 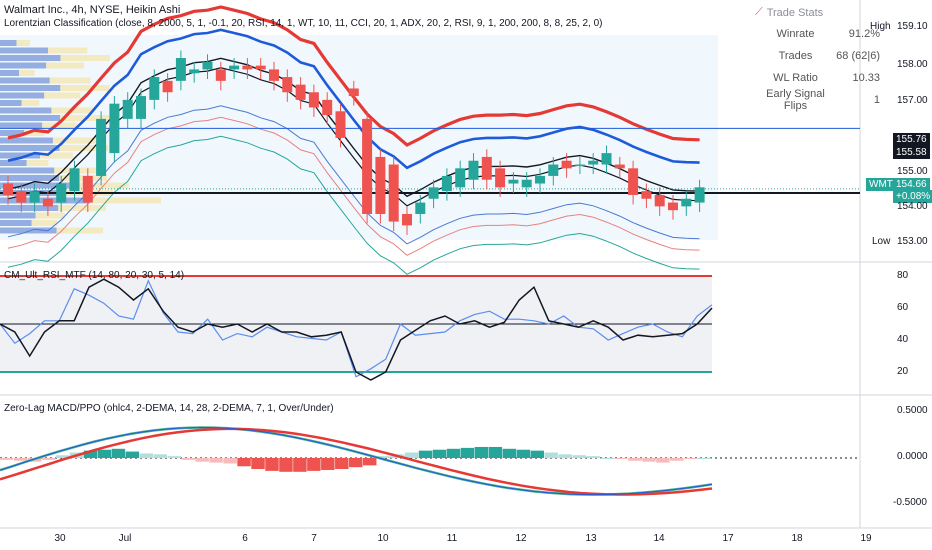 I want to click on time-tick: 10, so click(x=383, y=538).